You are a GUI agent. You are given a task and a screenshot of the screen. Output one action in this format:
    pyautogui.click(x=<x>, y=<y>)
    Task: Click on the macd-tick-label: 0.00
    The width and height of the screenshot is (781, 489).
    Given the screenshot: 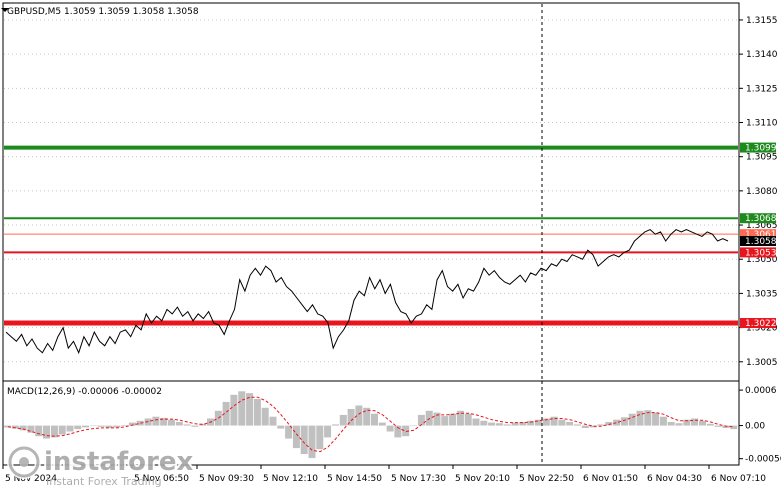 What is the action you would take?
    pyautogui.click(x=755, y=427)
    